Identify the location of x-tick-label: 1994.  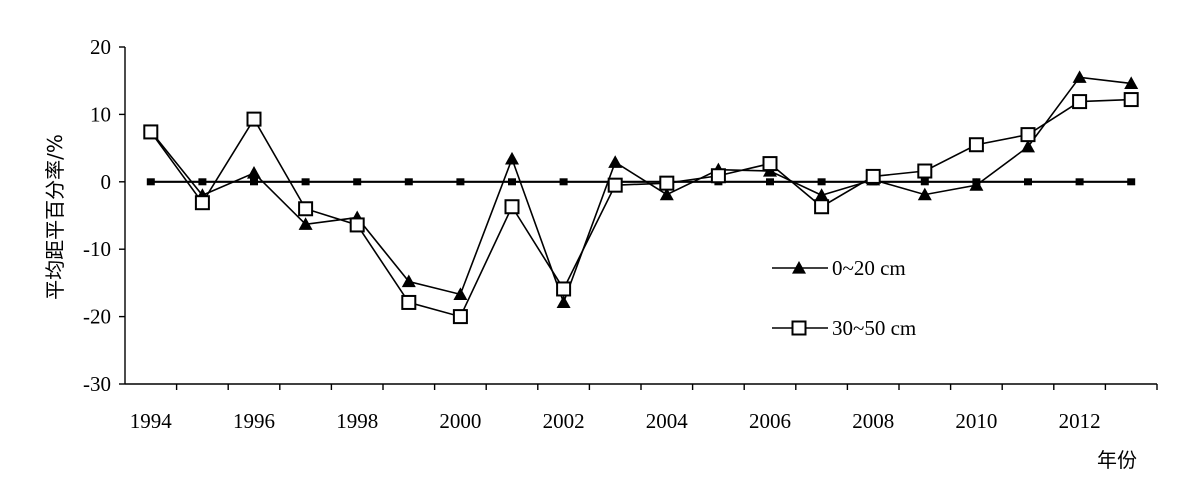
(151, 421).